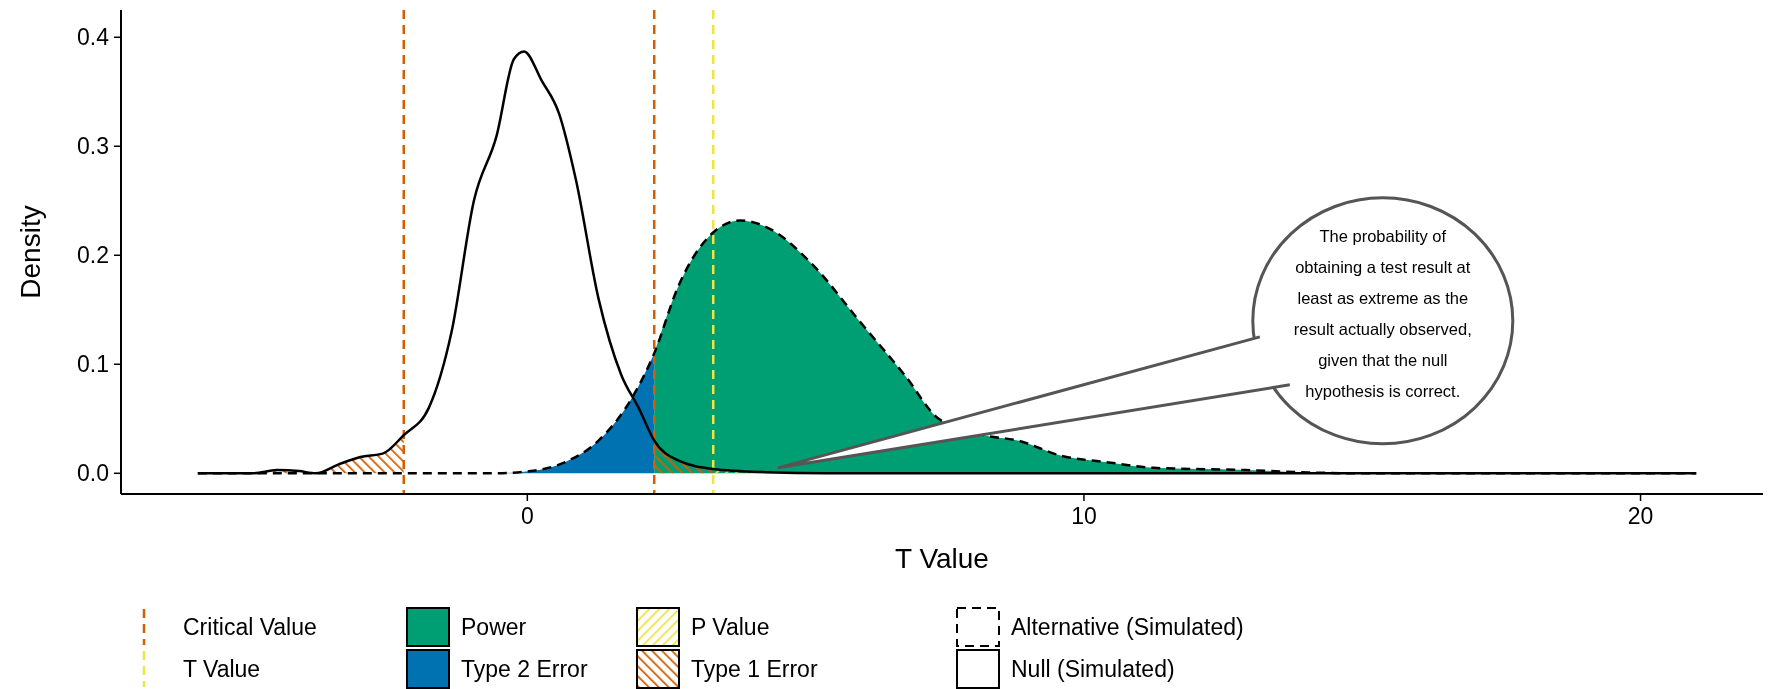 The width and height of the screenshot is (1773, 689). What do you see at coordinates (93, 364) in the screenshot?
I see `y-tick-label: 0.1` at bounding box center [93, 364].